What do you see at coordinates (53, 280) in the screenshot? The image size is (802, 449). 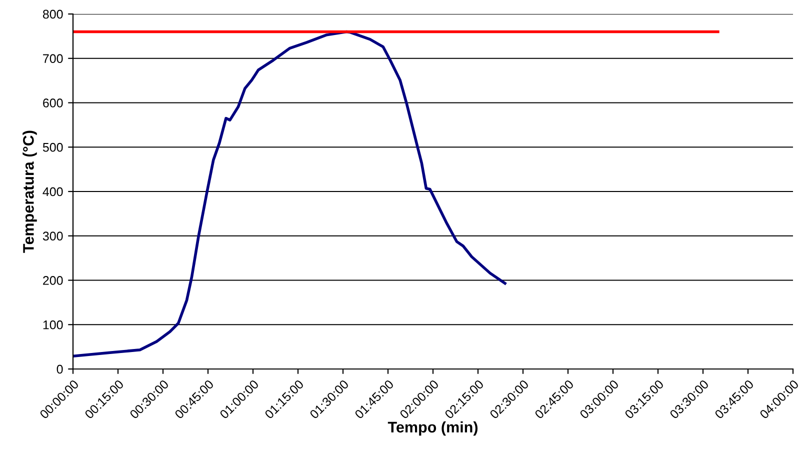 I see `y-tick-label: 200` at bounding box center [53, 280].